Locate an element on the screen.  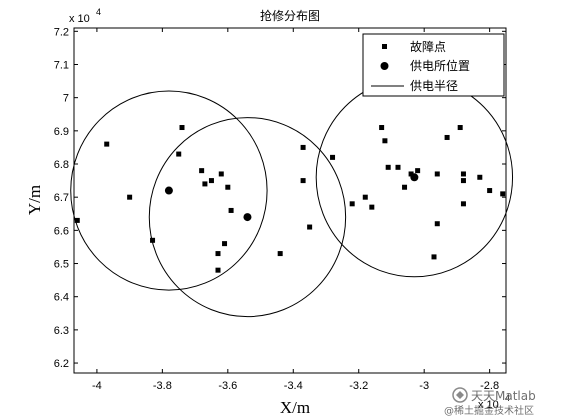
x-axis-label: X/m is located at coordinates (295, 407).